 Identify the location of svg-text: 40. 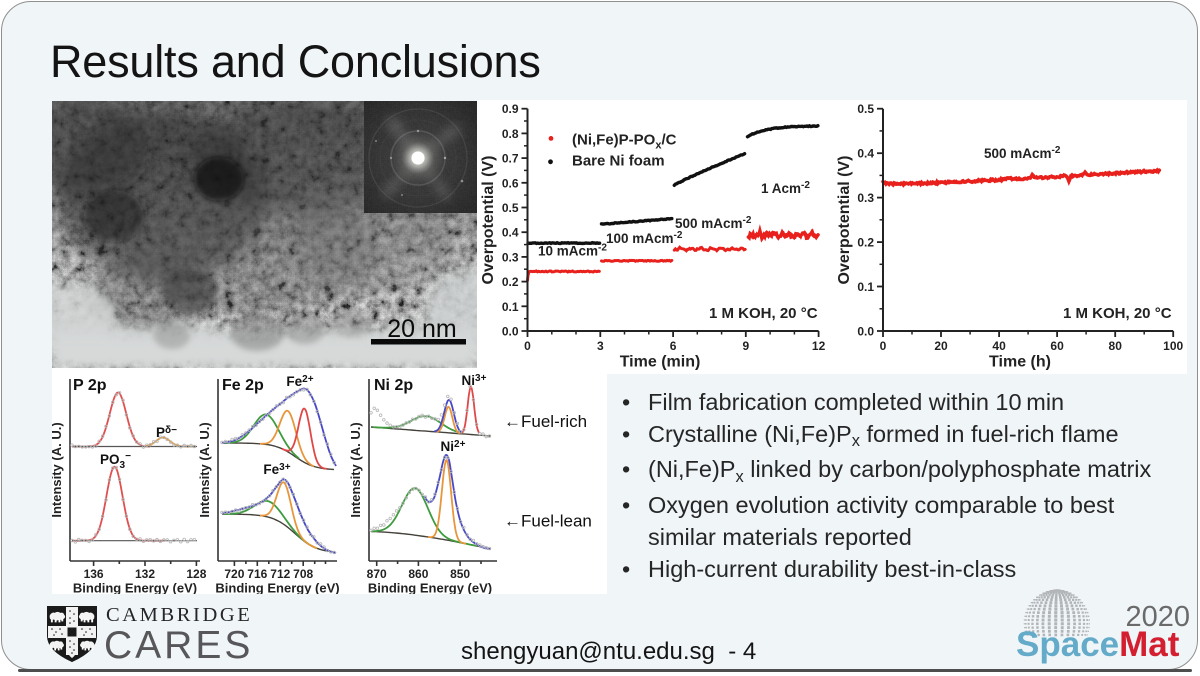
(999, 346).